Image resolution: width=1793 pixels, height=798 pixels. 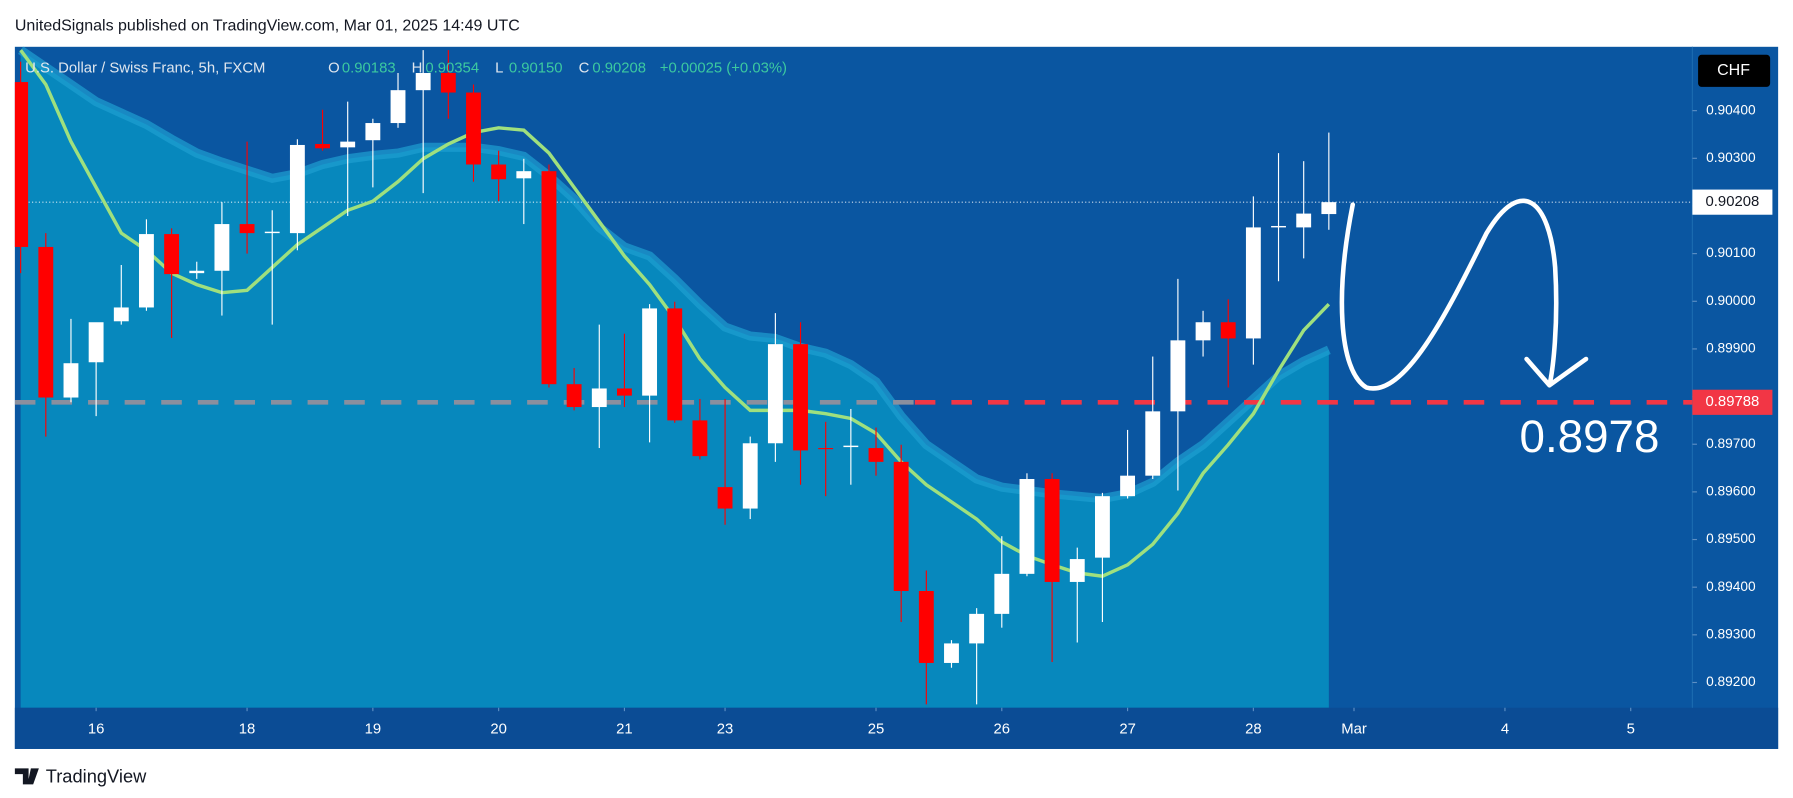 What do you see at coordinates (536, 68) in the screenshot?
I see `legend-value: 0.90150` at bounding box center [536, 68].